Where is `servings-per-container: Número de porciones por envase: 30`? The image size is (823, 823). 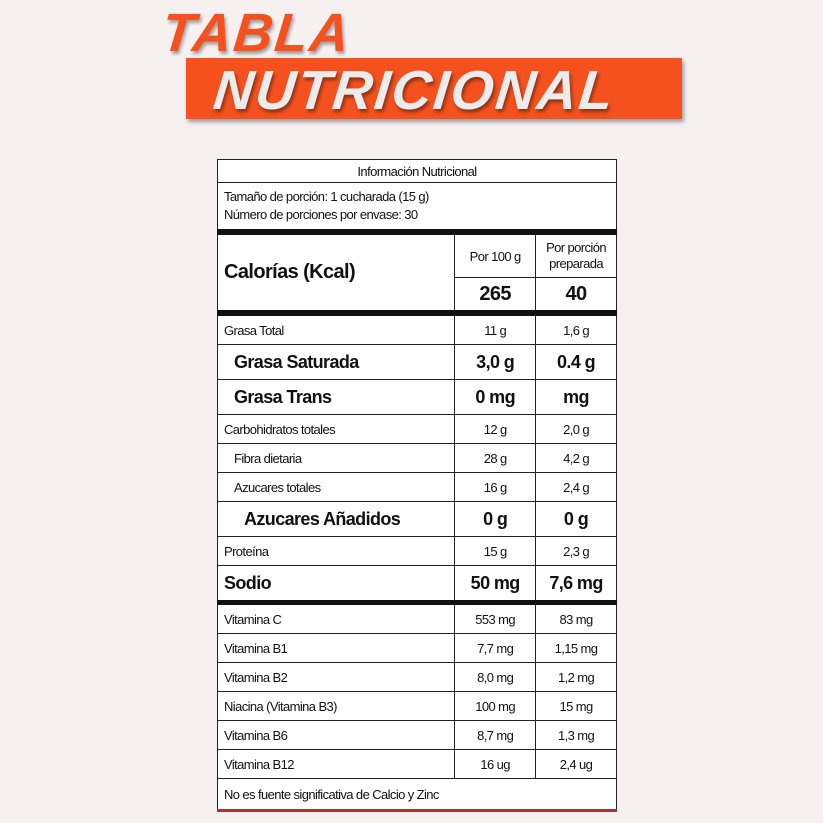
servings-per-container: Número de porciones por envase: 30 is located at coordinates (321, 214).